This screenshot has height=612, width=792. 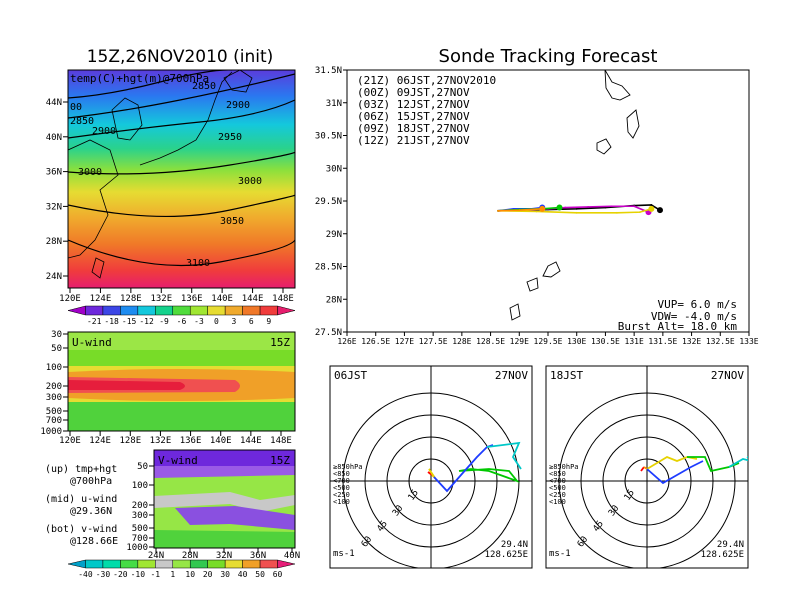 I want to click on y-tick-label: 36N, so click(x=54, y=173).